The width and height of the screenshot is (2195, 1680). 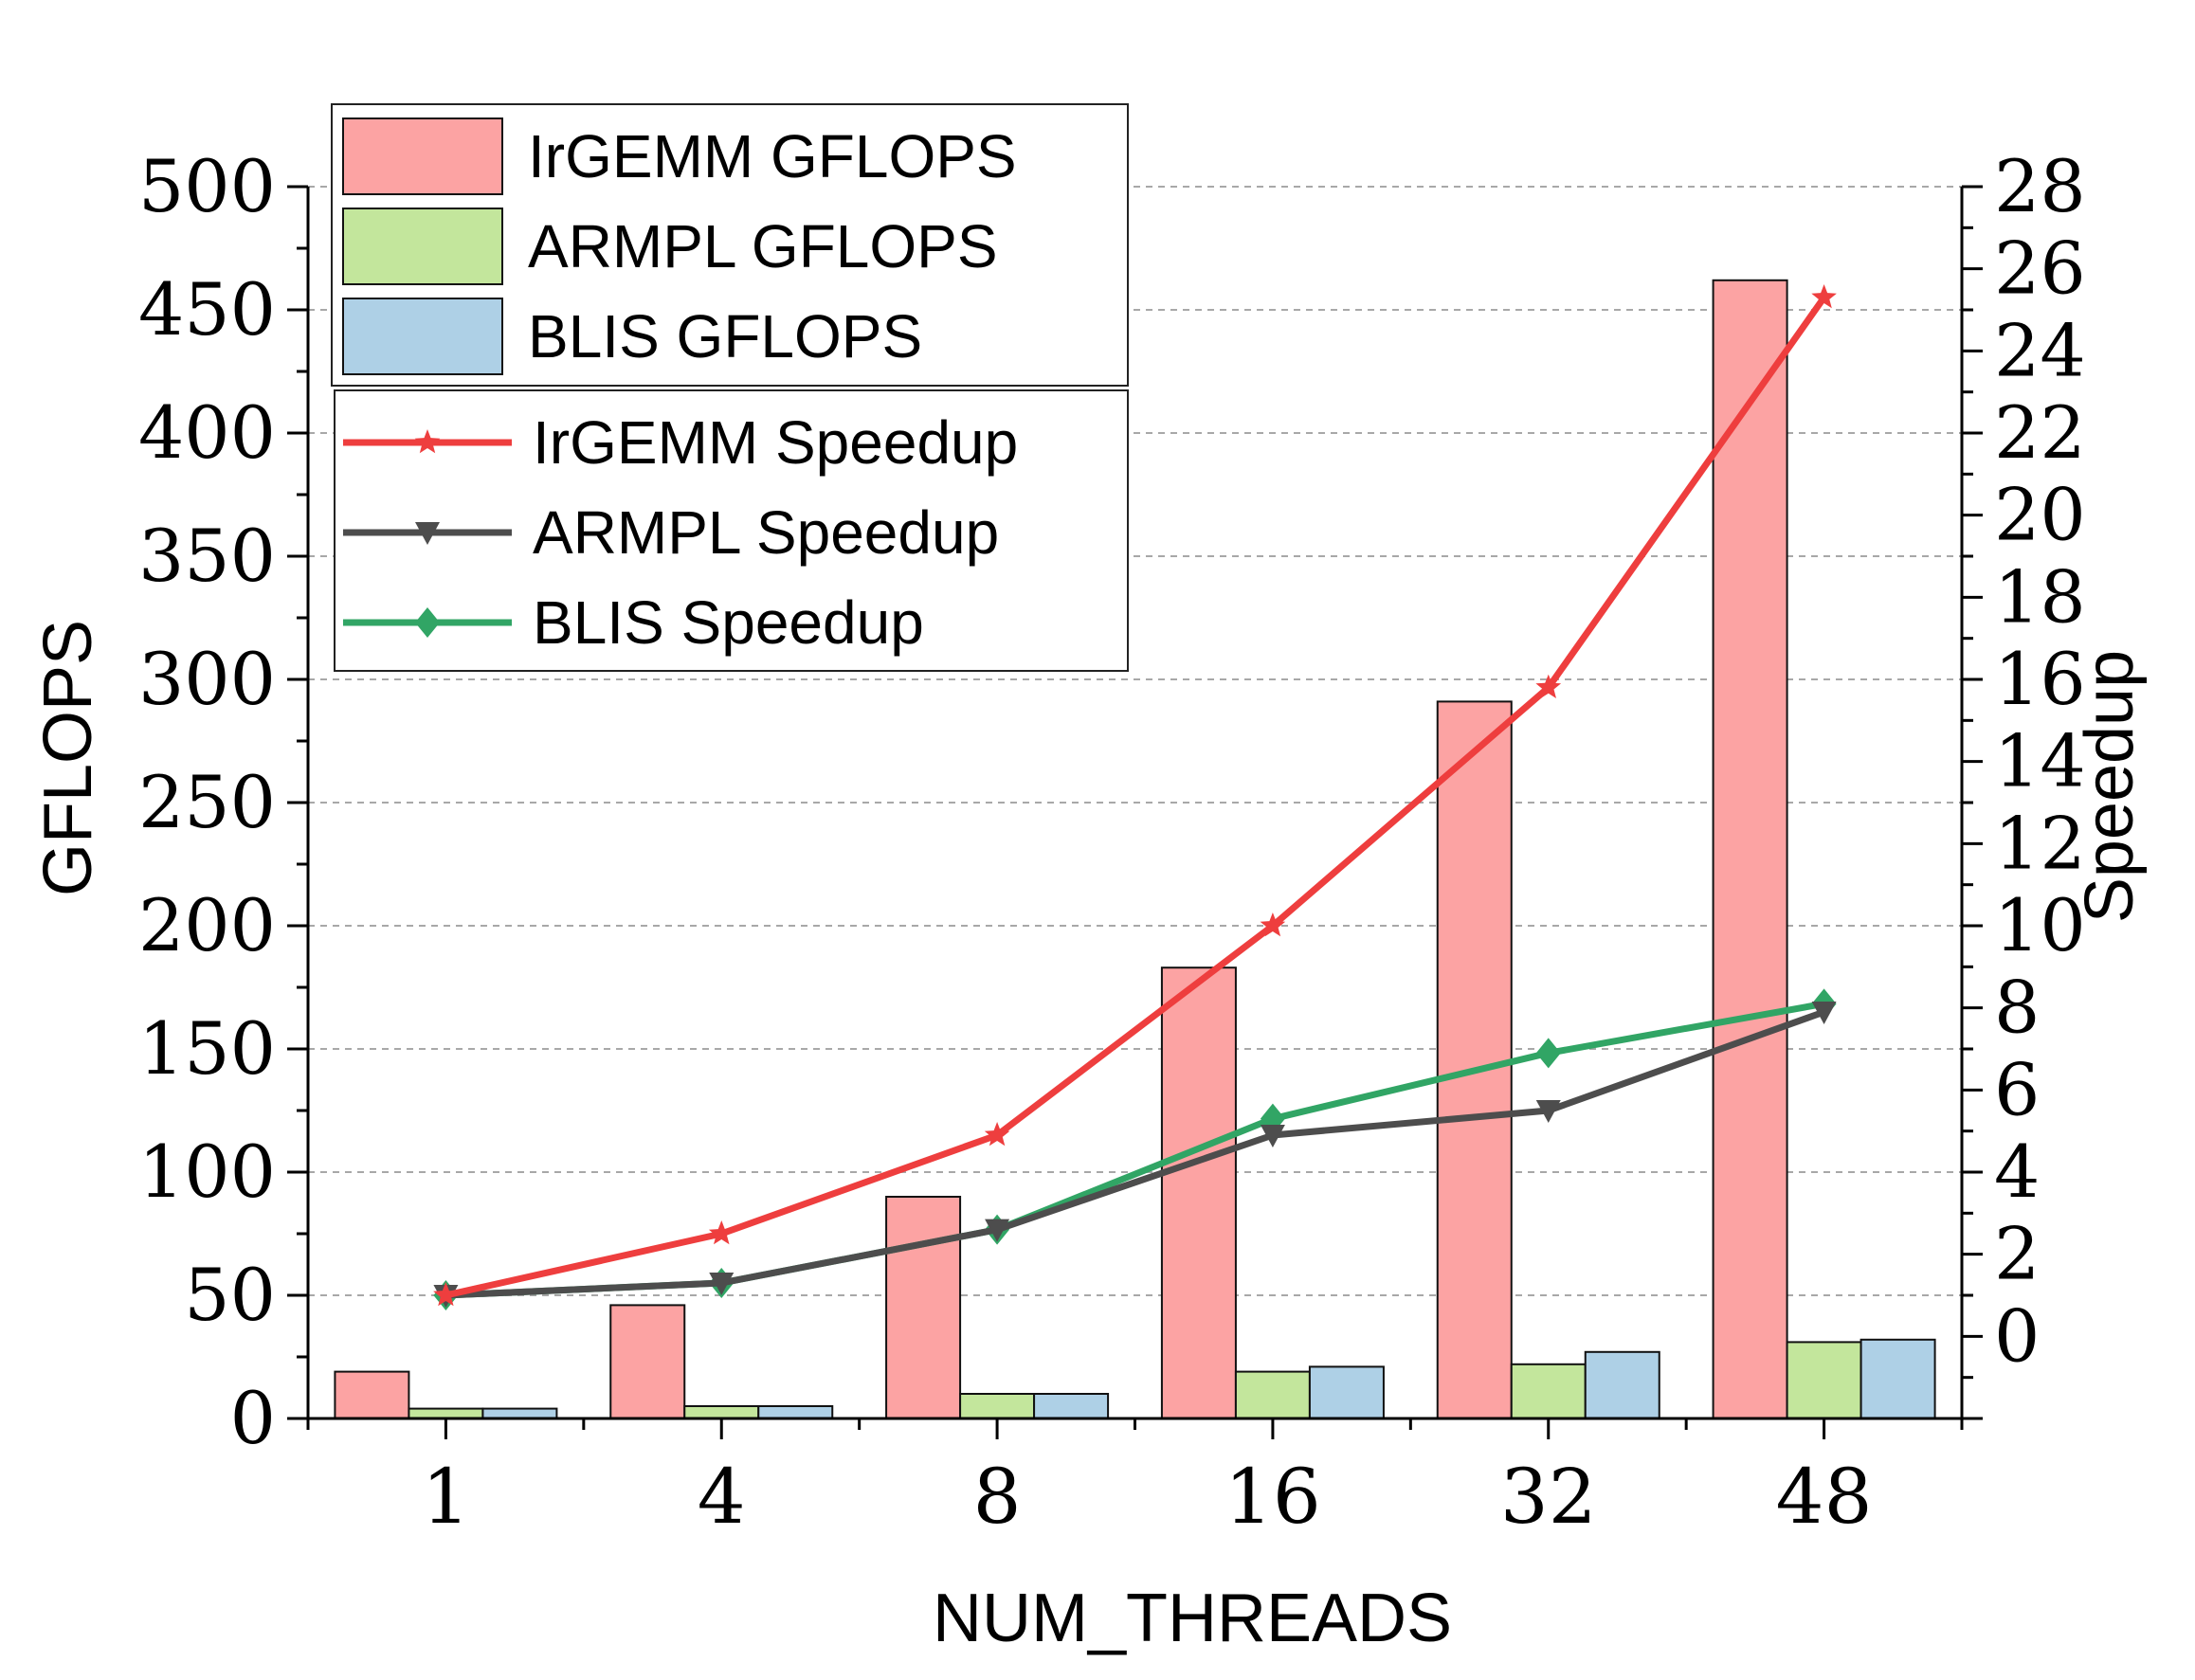 I want to click on y2-tick-label: 14, so click(x=2040, y=761).